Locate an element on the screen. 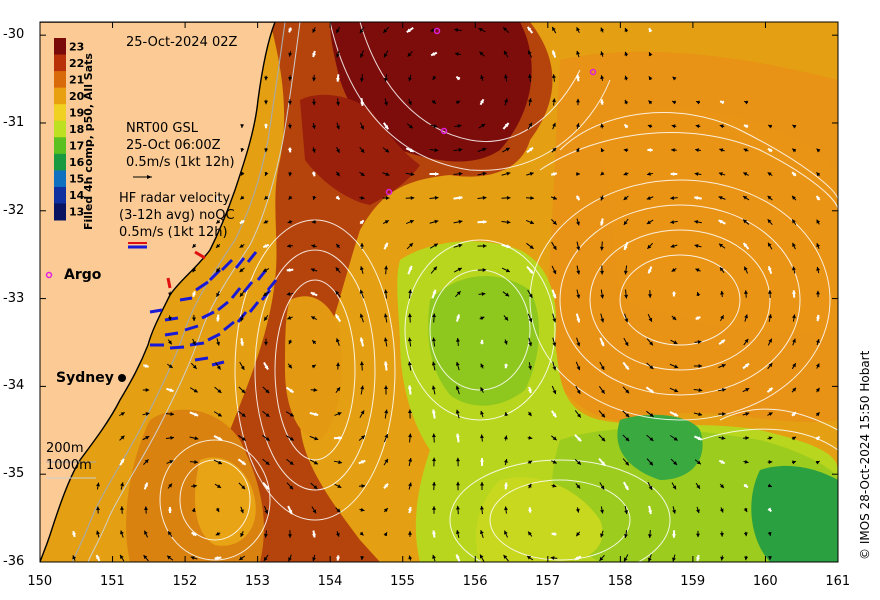  colorbar-label: 20 is located at coordinates (77, 96).